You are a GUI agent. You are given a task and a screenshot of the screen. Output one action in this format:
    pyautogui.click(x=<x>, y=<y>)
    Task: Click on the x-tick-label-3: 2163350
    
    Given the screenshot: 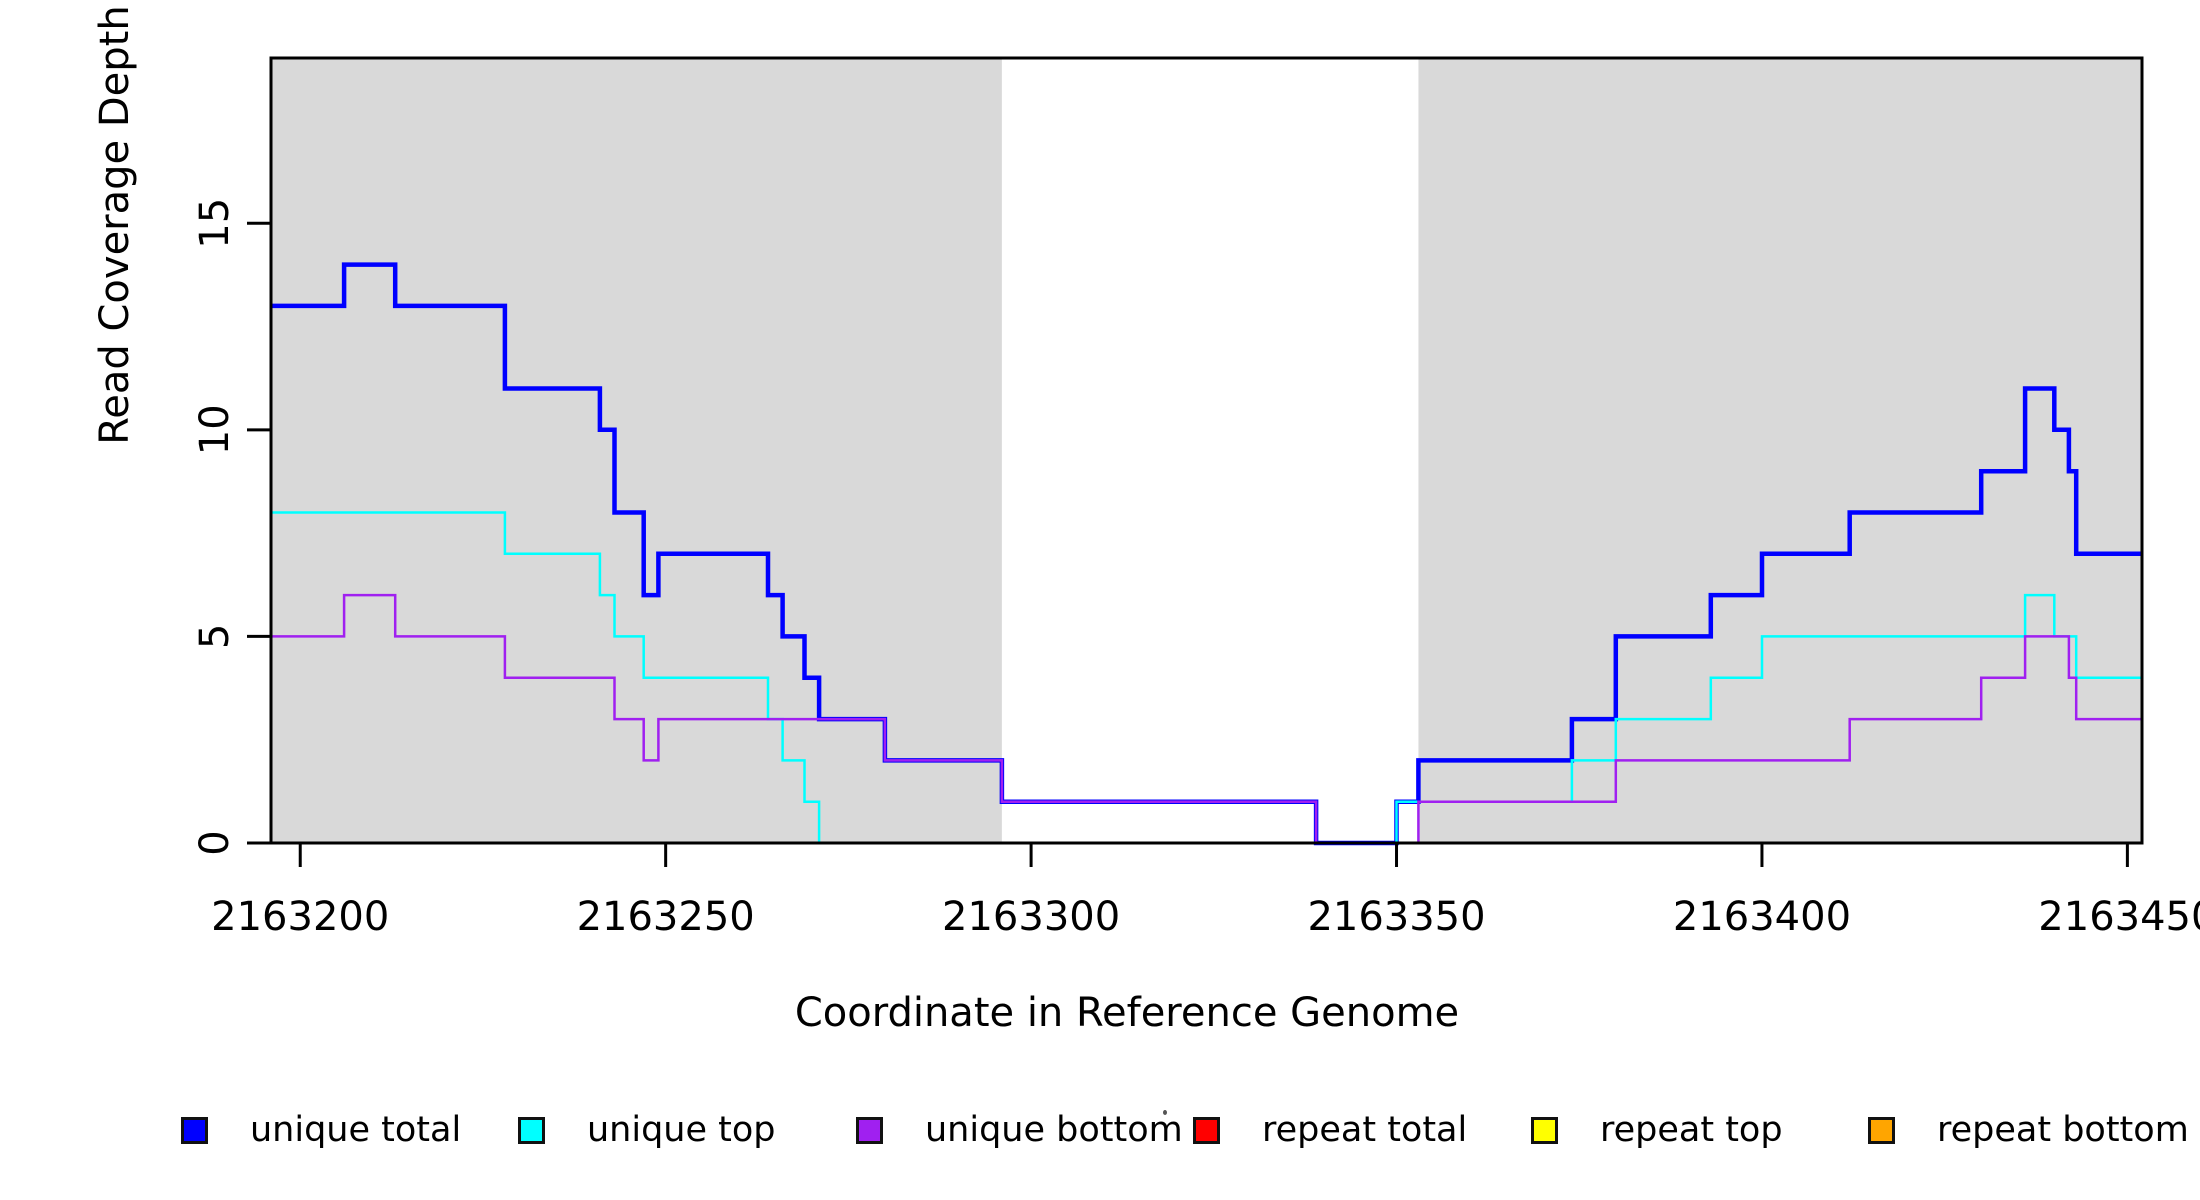 What is the action you would take?
    pyautogui.click(x=1396, y=917)
    